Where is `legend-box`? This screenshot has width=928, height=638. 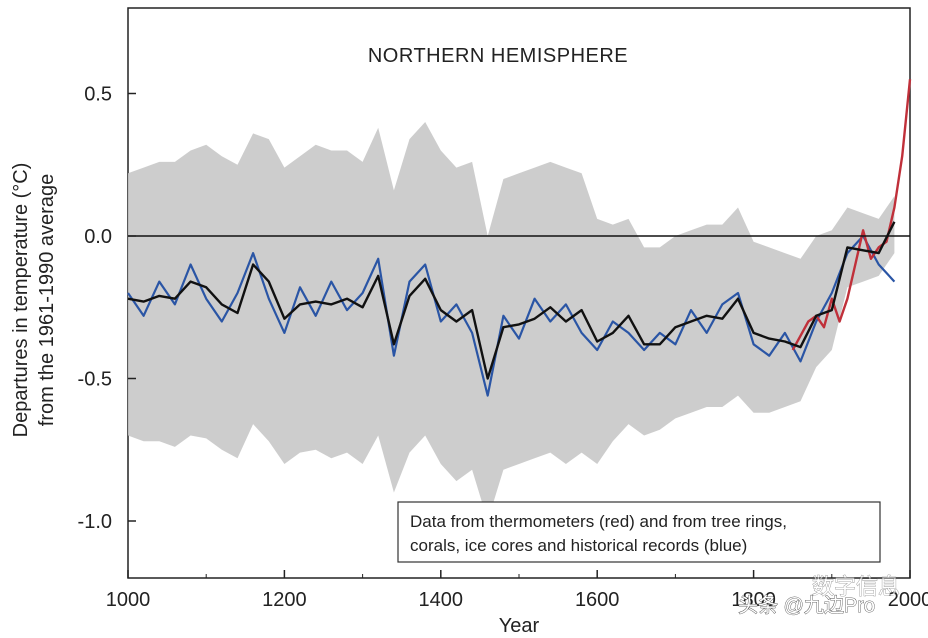 legend-box is located at coordinates (639, 532).